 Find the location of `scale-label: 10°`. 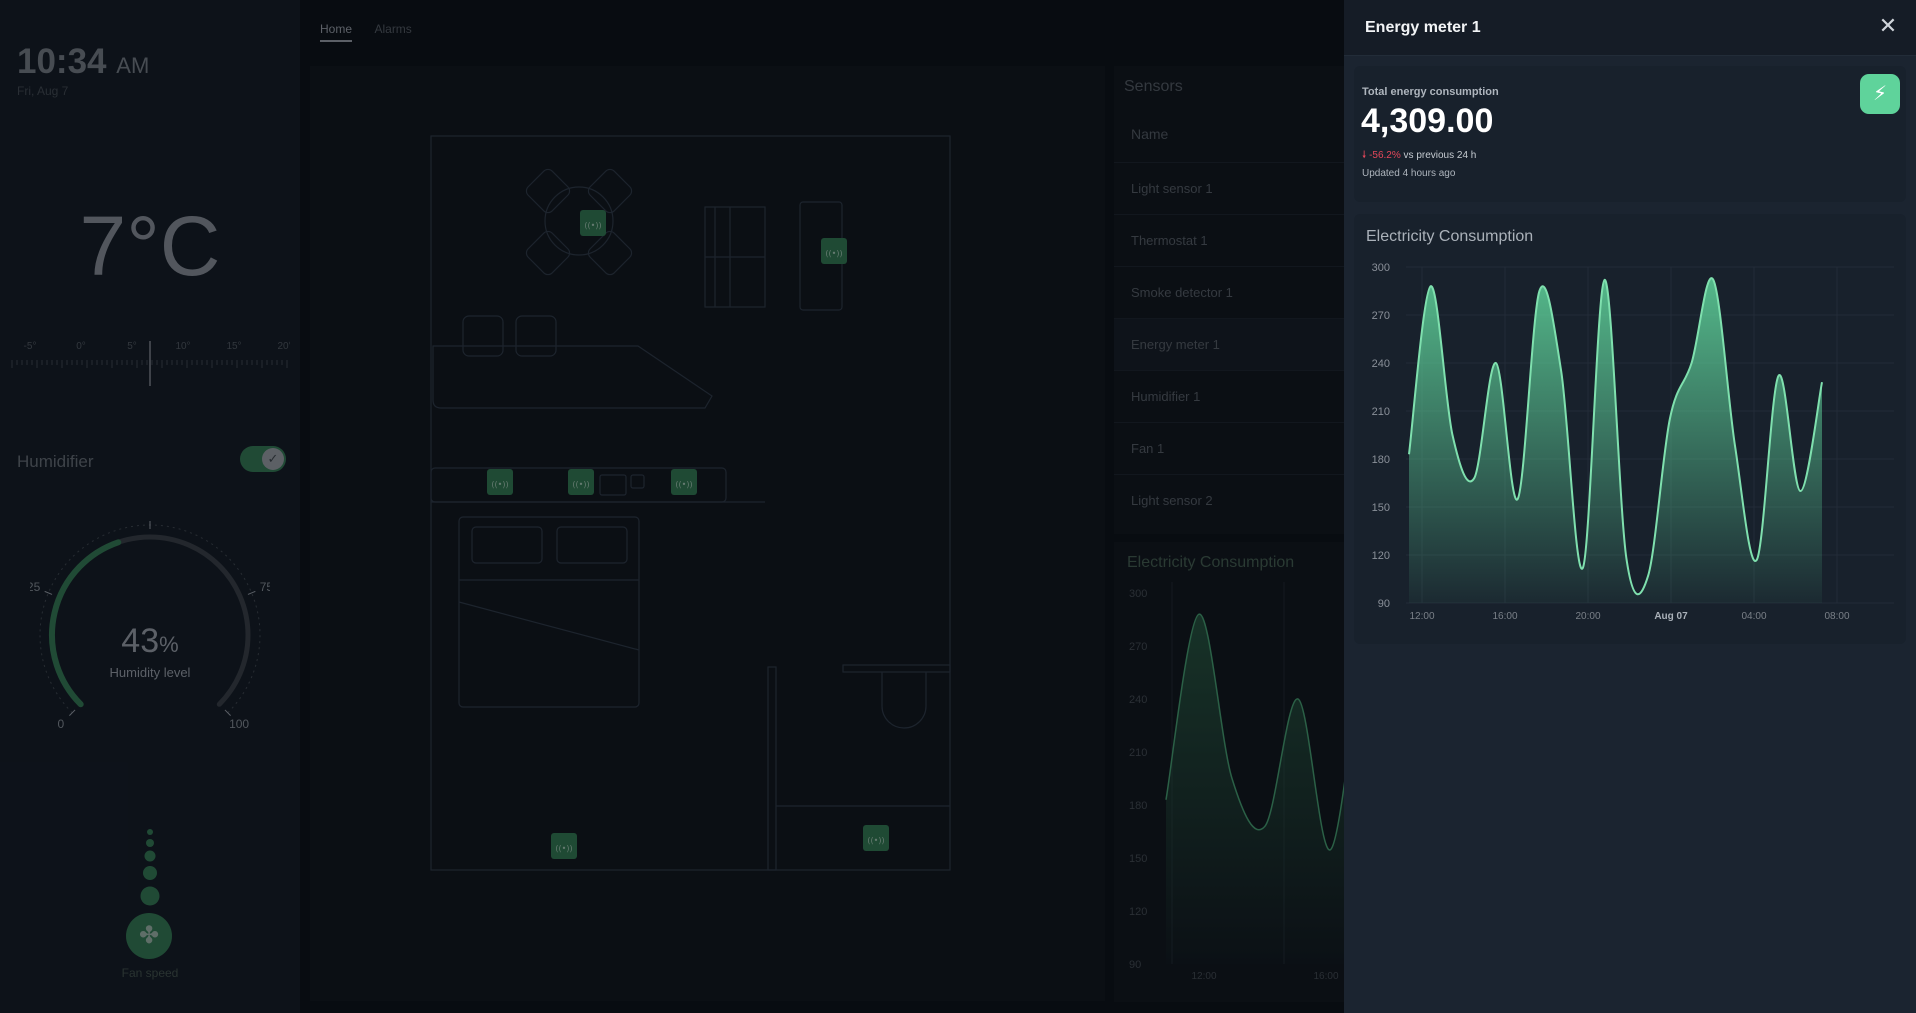

scale-label: 10° is located at coordinates (182, 346).